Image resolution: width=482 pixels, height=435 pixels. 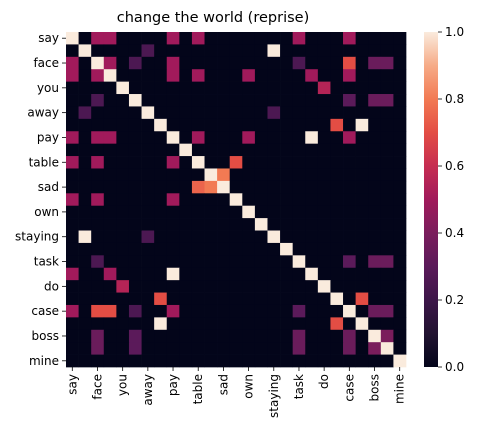 I want to click on y-tick-label: task, so click(x=46, y=262).